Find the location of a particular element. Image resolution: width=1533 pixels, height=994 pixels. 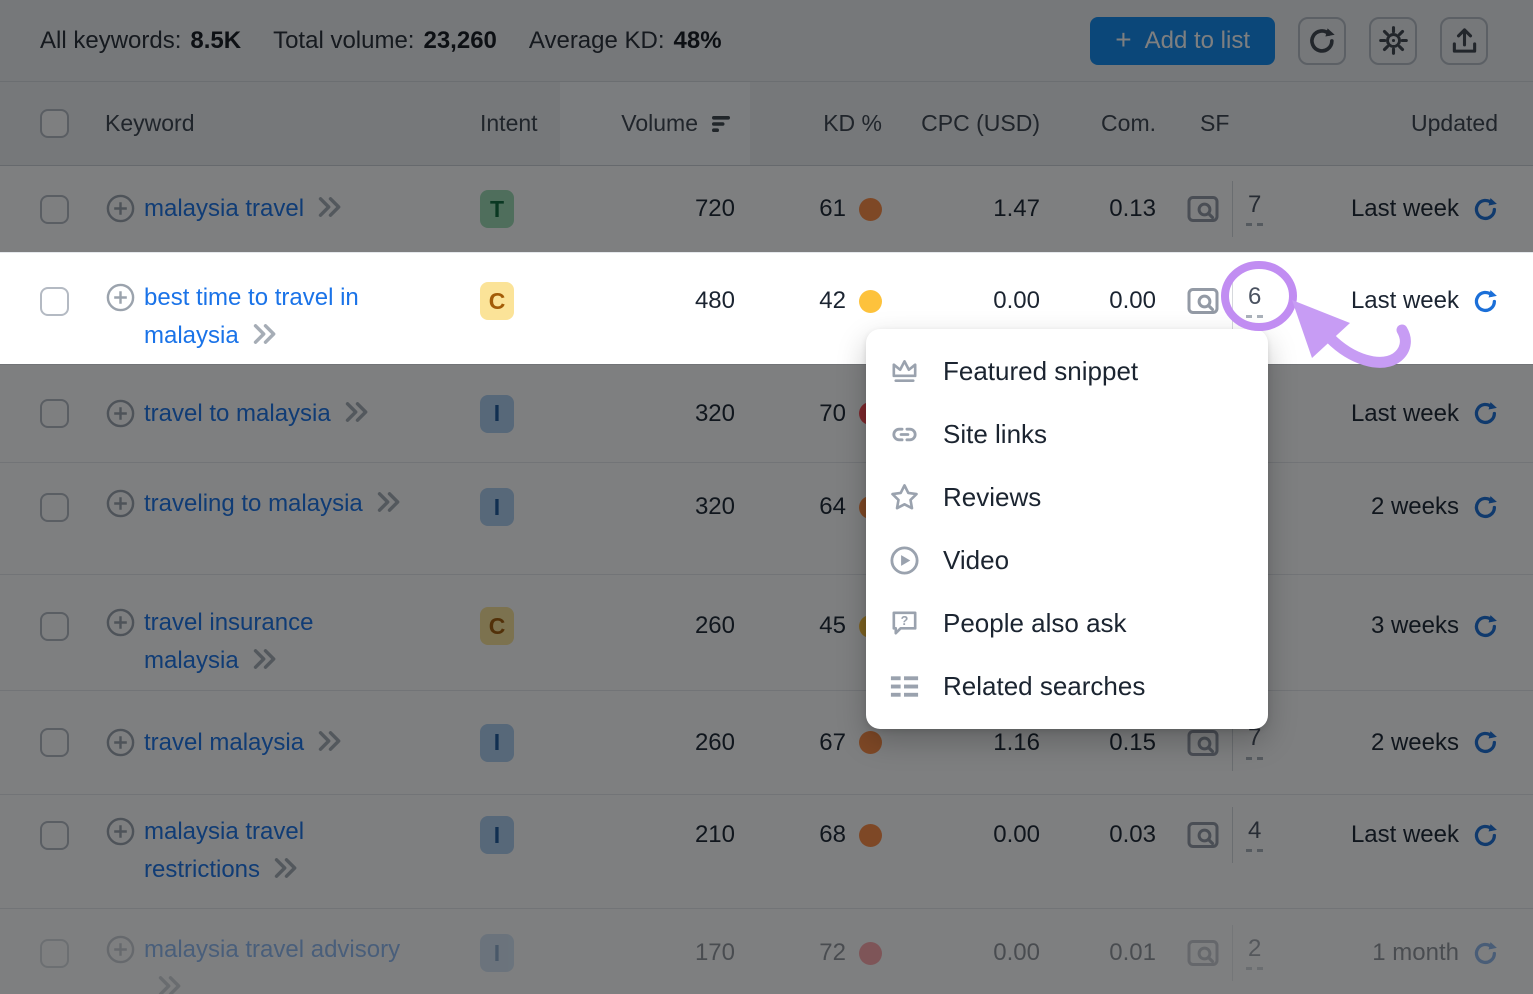

kd-value: 70 is located at coordinates (832, 413).